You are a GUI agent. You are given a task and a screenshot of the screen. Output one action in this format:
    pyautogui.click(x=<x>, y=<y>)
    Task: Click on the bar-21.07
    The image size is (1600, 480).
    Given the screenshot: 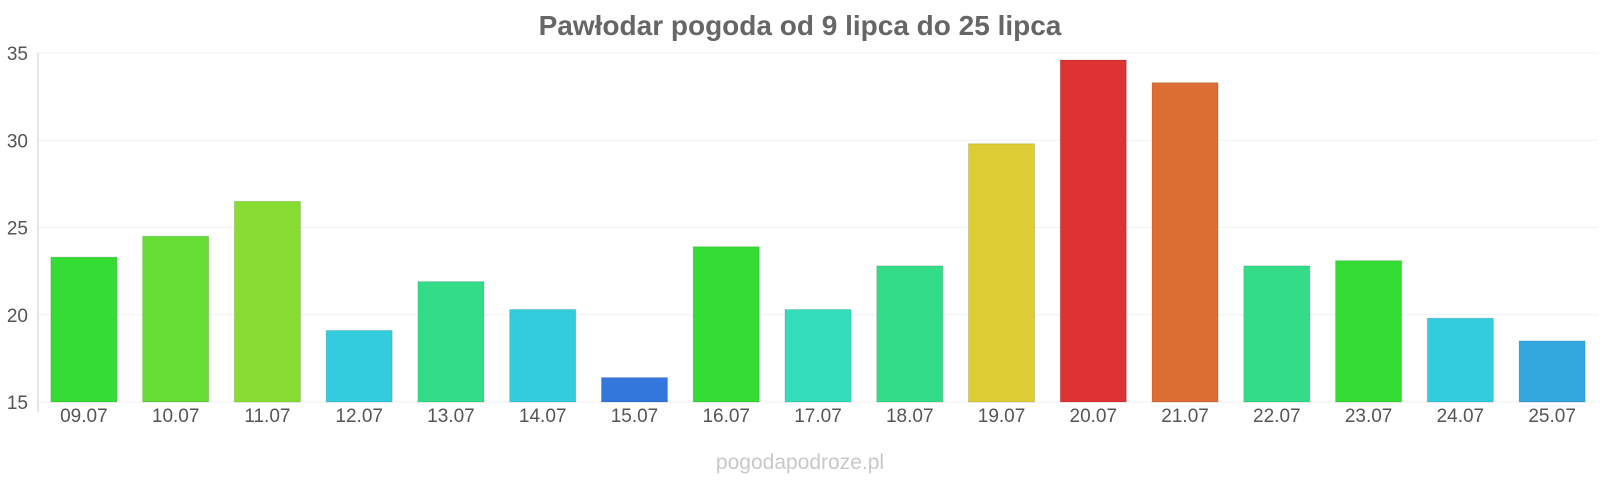 What is the action you would take?
    pyautogui.click(x=1185, y=242)
    